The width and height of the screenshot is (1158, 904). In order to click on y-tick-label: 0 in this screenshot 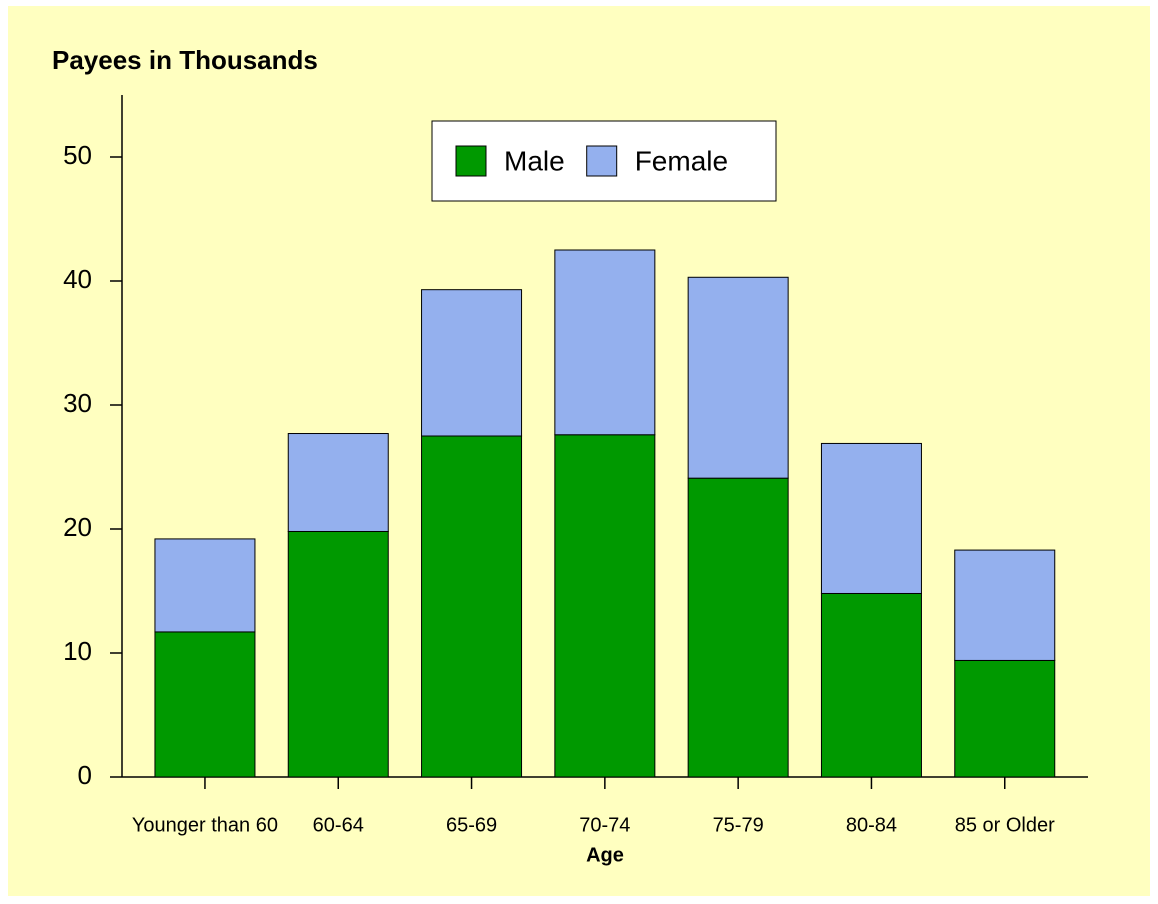, I will do `click(85, 775)`.